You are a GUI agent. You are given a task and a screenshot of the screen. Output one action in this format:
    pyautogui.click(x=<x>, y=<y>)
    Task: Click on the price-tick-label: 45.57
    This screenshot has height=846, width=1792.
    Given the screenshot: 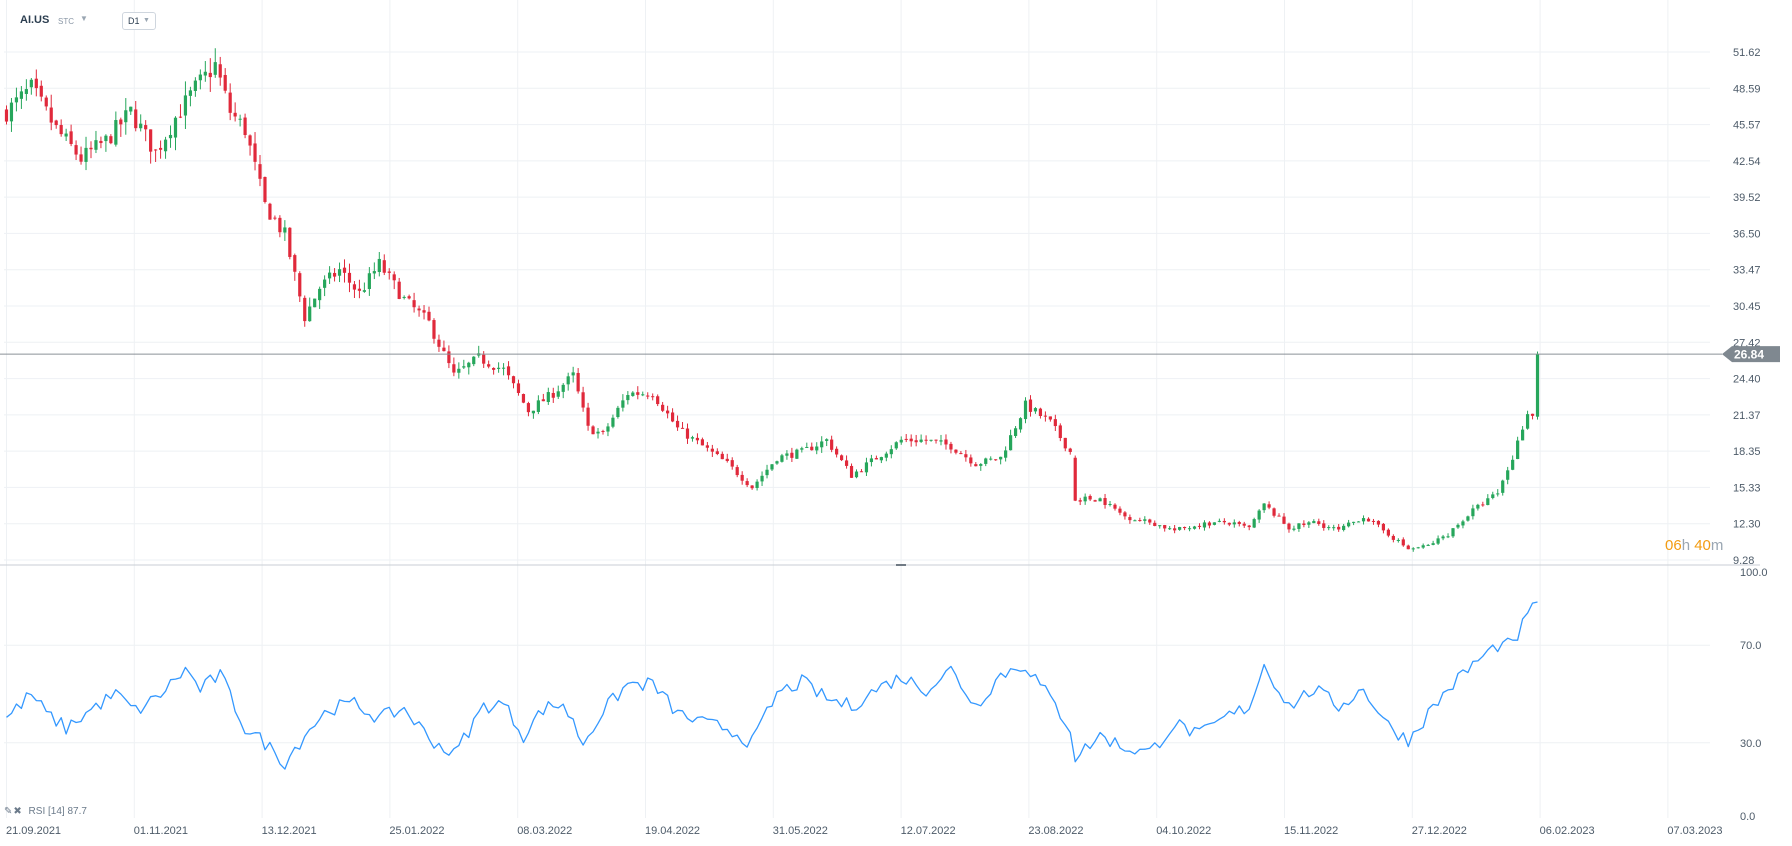 What is the action you would take?
    pyautogui.click(x=1747, y=126)
    